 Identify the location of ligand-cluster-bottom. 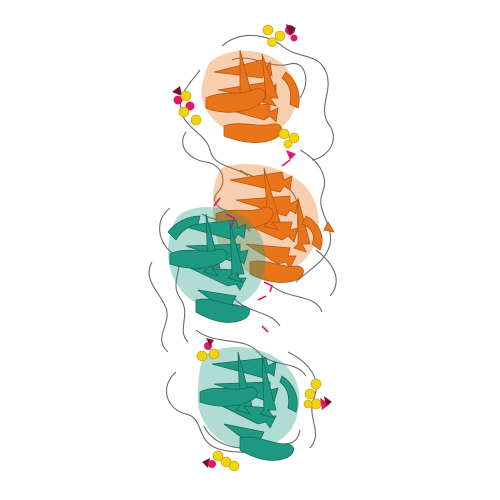
(221, 461).